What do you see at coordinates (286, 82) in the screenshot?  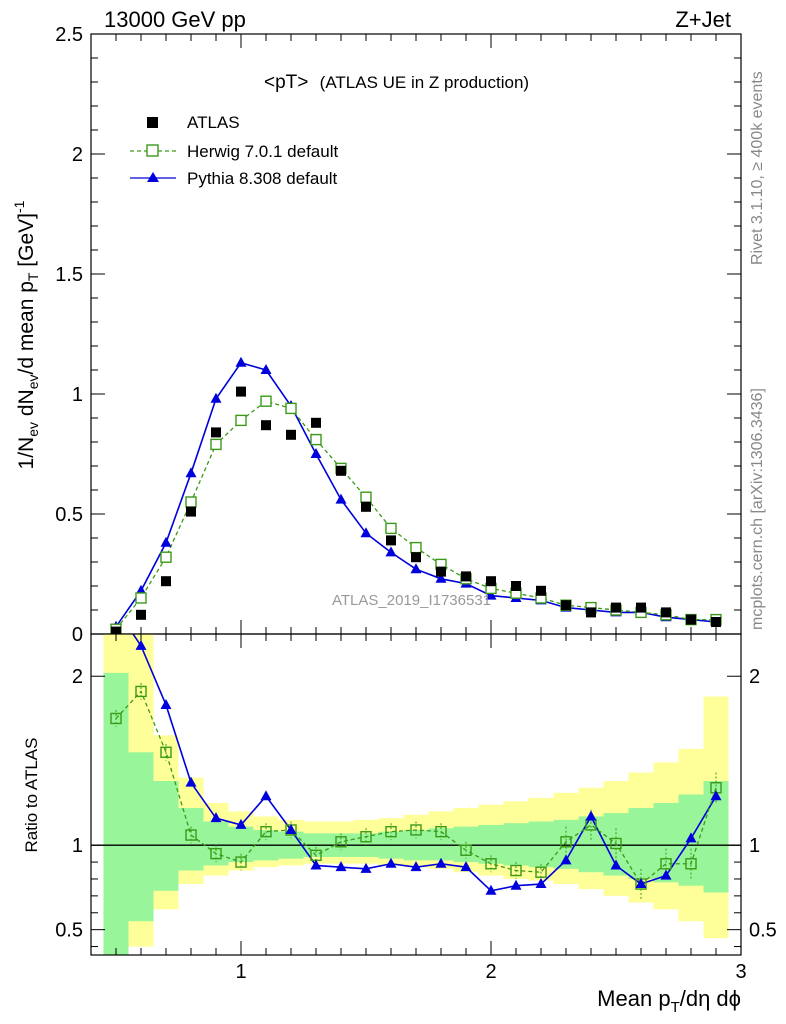 I see `main-title-observable: <pT>` at bounding box center [286, 82].